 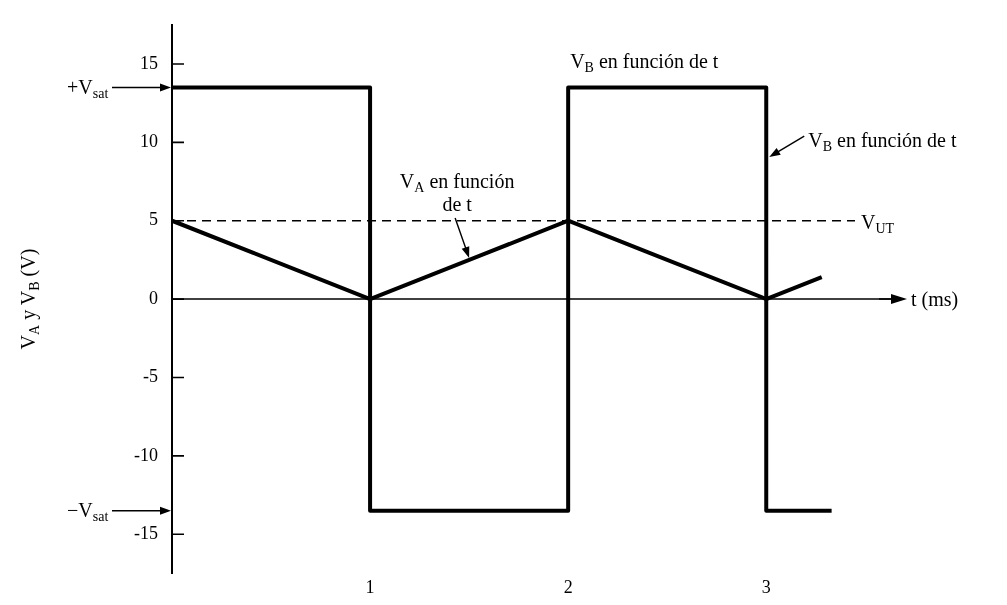 What do you see at coordinates (153, 219) in the screenshot?
I see `y-tick-label: 5` at bounding box center [153, 219].